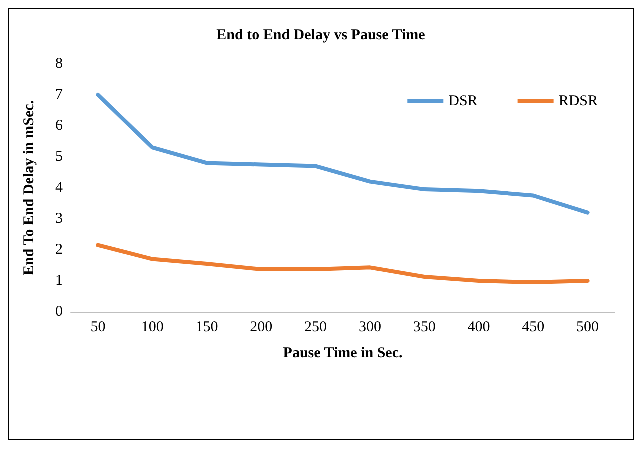  I want to click on legend-label: RDSR, so click(578, 102).